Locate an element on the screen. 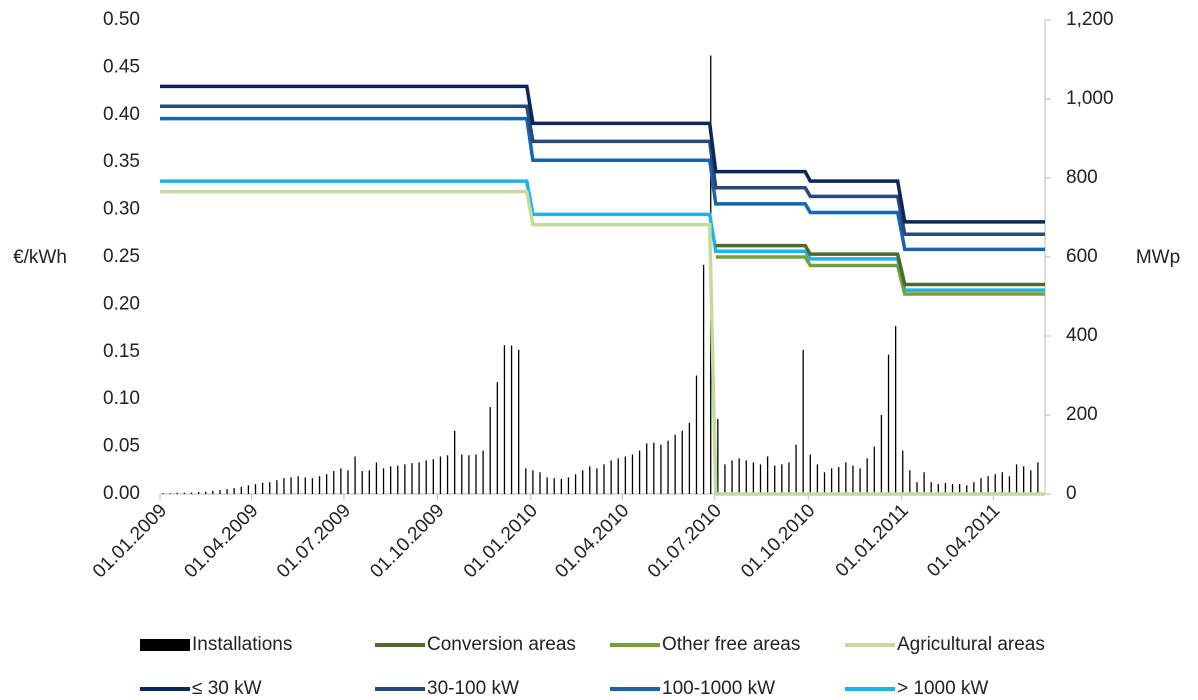  y-axis-label: €/kWh is located at coordinates (40, 257).